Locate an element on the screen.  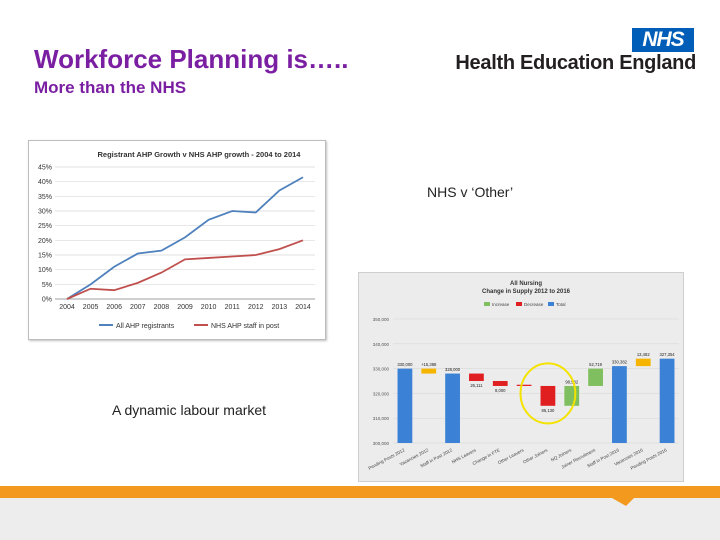
chart1-x-tick-label: 2008 is located at coordinates (162, 307).